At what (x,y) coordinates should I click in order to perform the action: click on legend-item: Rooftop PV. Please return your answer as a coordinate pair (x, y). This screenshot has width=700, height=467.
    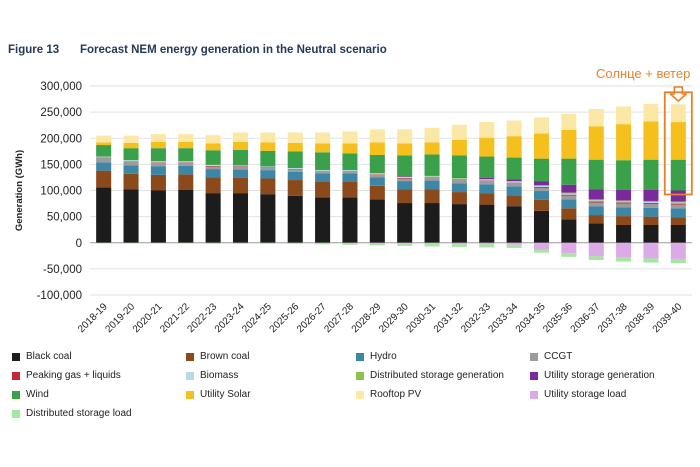
    Looking at the image, I should click on (388, 394).